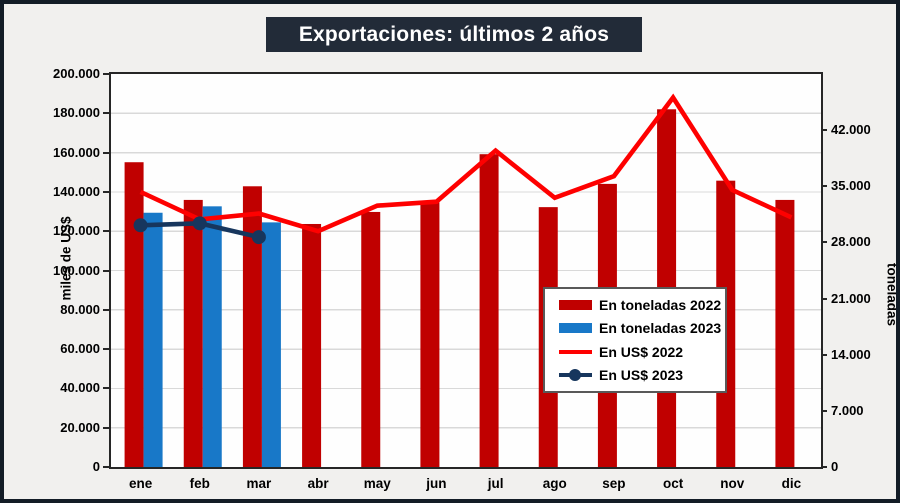  I want to click on y-axis-left-tick-label: 120.000, so click(76, 231).